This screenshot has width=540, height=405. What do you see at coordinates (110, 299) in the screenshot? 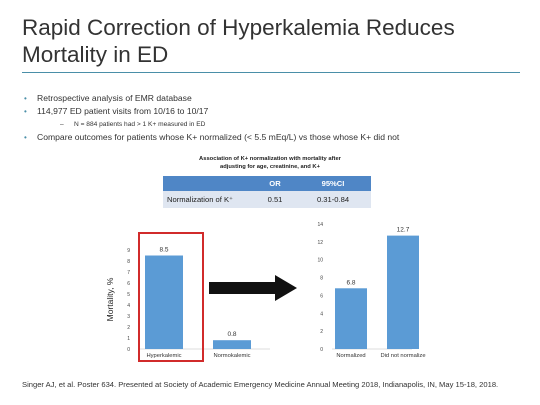
I see `y-axis-label: Mortality, %` at bounding box center [110, 299].